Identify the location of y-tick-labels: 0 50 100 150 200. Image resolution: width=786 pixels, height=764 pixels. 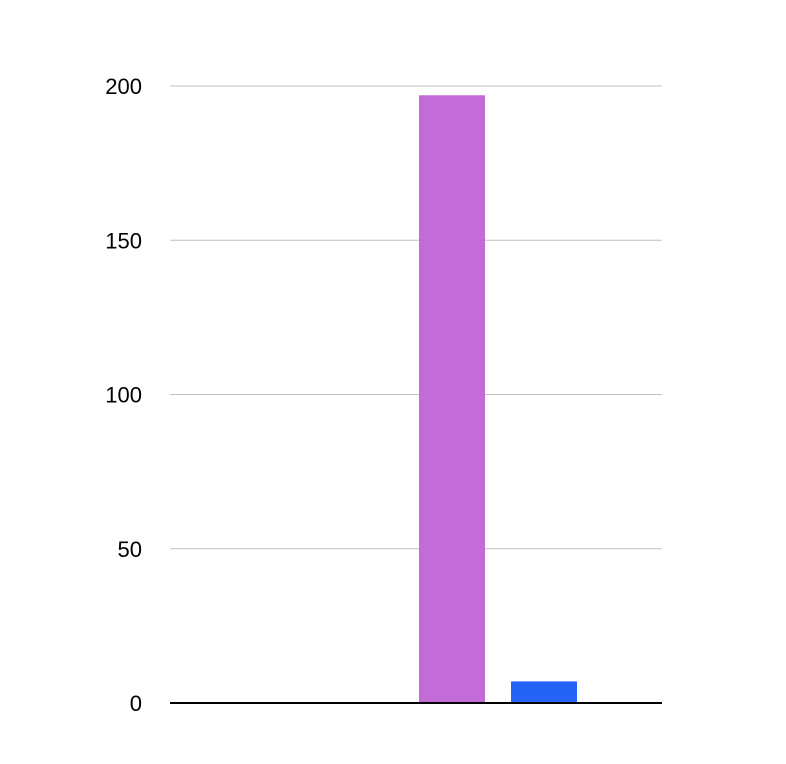
(123, 395).